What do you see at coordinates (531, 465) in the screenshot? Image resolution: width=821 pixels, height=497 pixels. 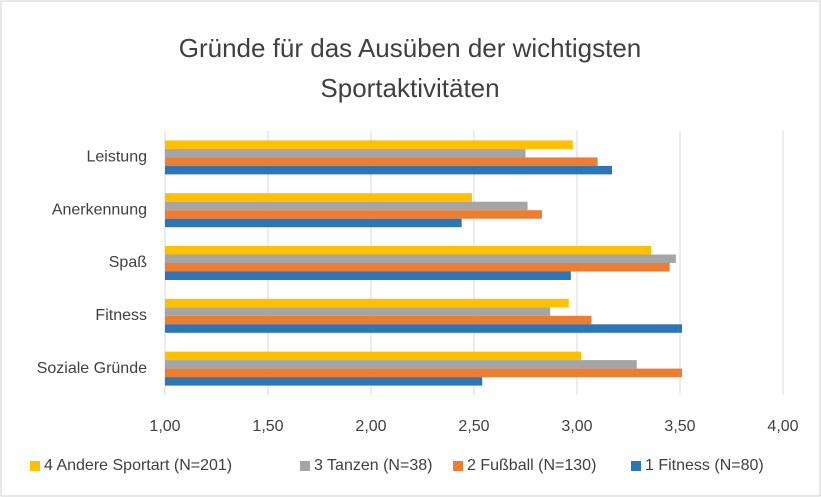 I see `legend-label: 2 Fußball (N=130)` at bounding box center [531, 465].